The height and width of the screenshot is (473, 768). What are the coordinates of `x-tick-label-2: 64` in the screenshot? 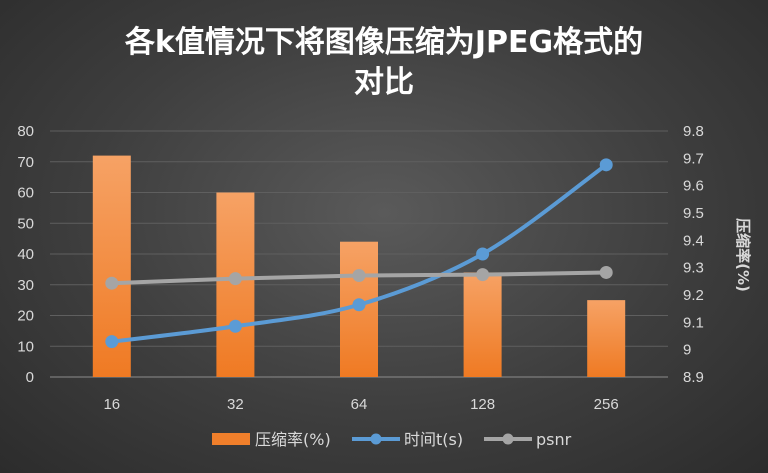 It's located at (359, 404).